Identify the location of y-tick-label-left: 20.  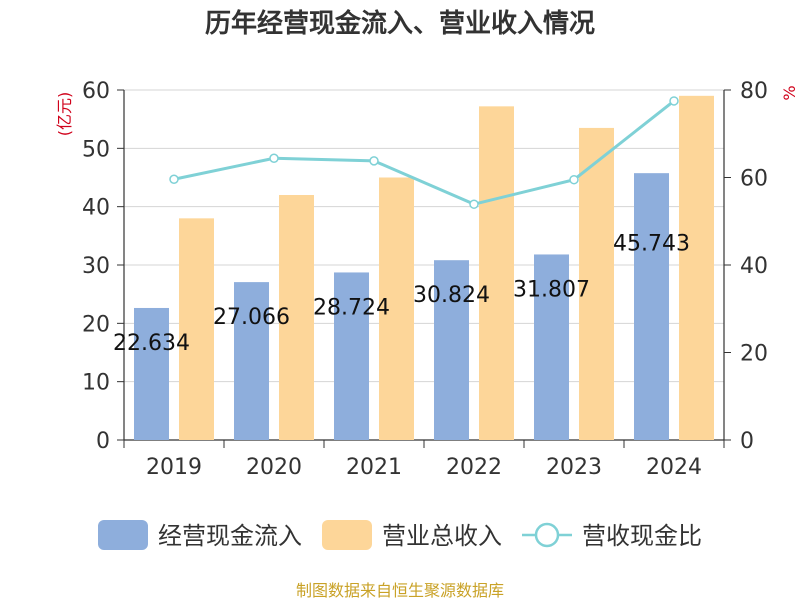
(96, 324).